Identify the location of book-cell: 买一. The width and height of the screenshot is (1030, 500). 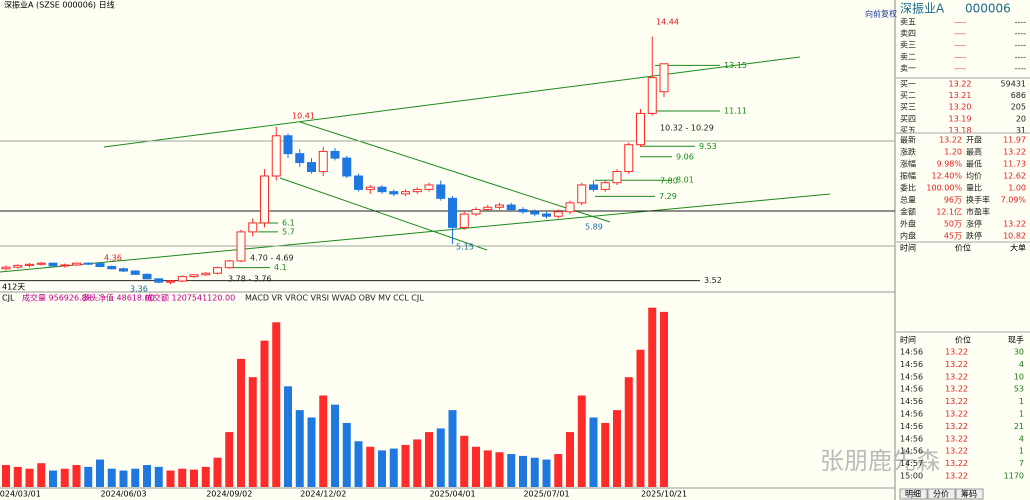
(908, 84).